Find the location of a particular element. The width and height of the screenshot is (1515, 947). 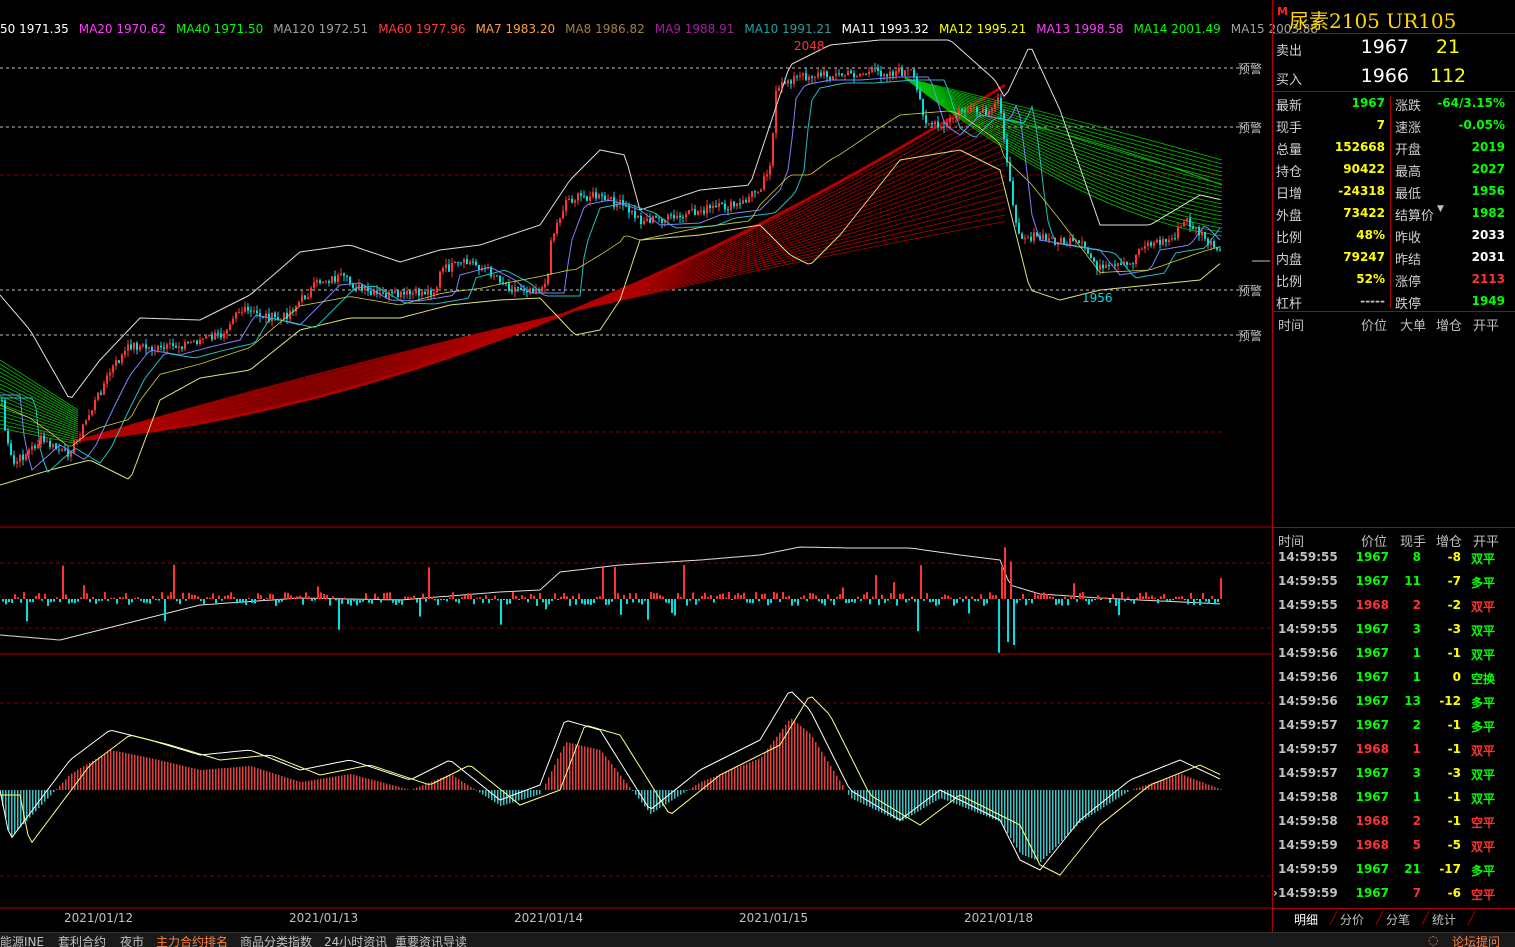

tab-2: 分笔 is located at coordinates (1398, 920).